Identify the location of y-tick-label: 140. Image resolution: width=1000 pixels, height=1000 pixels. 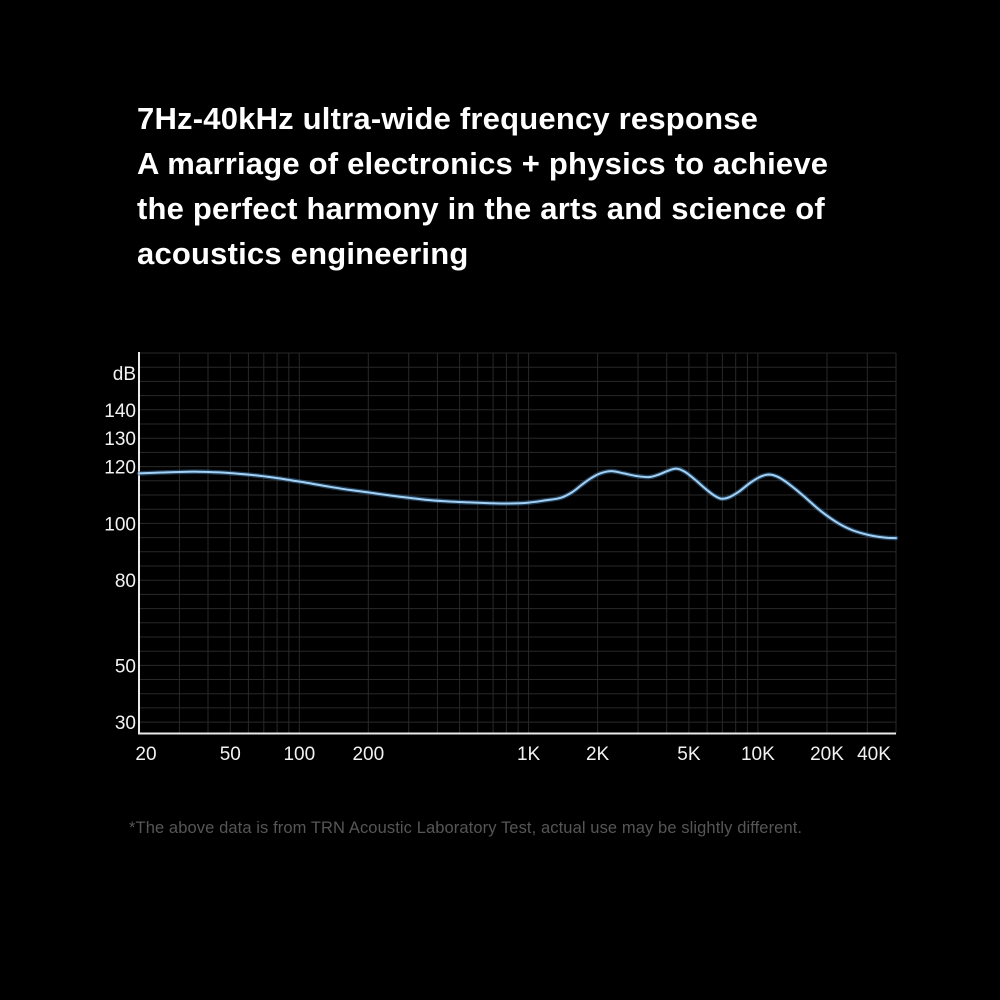
(120, 411).